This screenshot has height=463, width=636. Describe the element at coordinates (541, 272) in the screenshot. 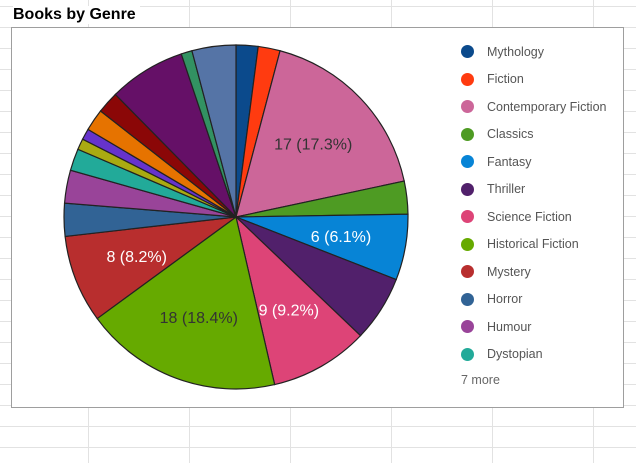

I see `legend-item-mystery: Mystery` at that location.